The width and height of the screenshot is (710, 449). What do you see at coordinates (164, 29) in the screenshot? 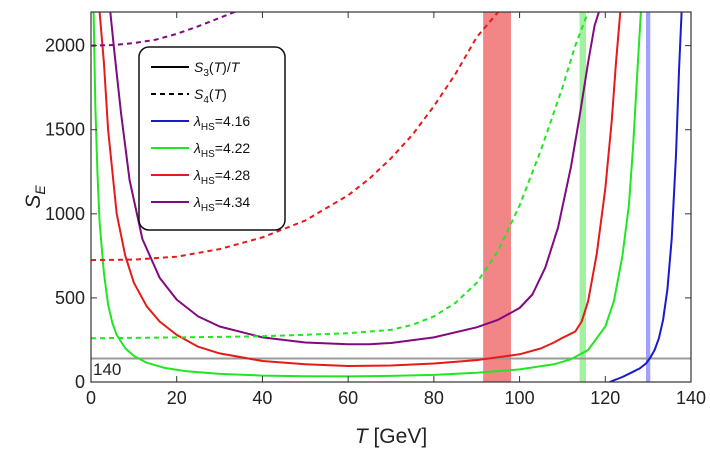
I see `series-line-6-dashed` at bounding box center [164, 29].